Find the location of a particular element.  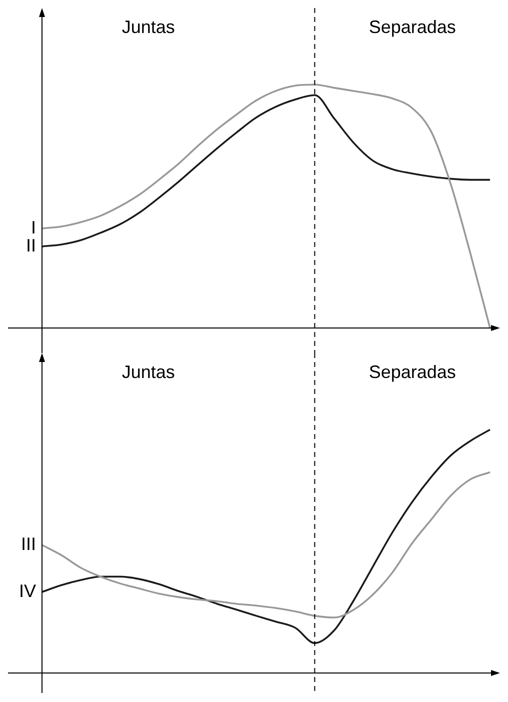

series-label: I is located at coordinates (33, 227).